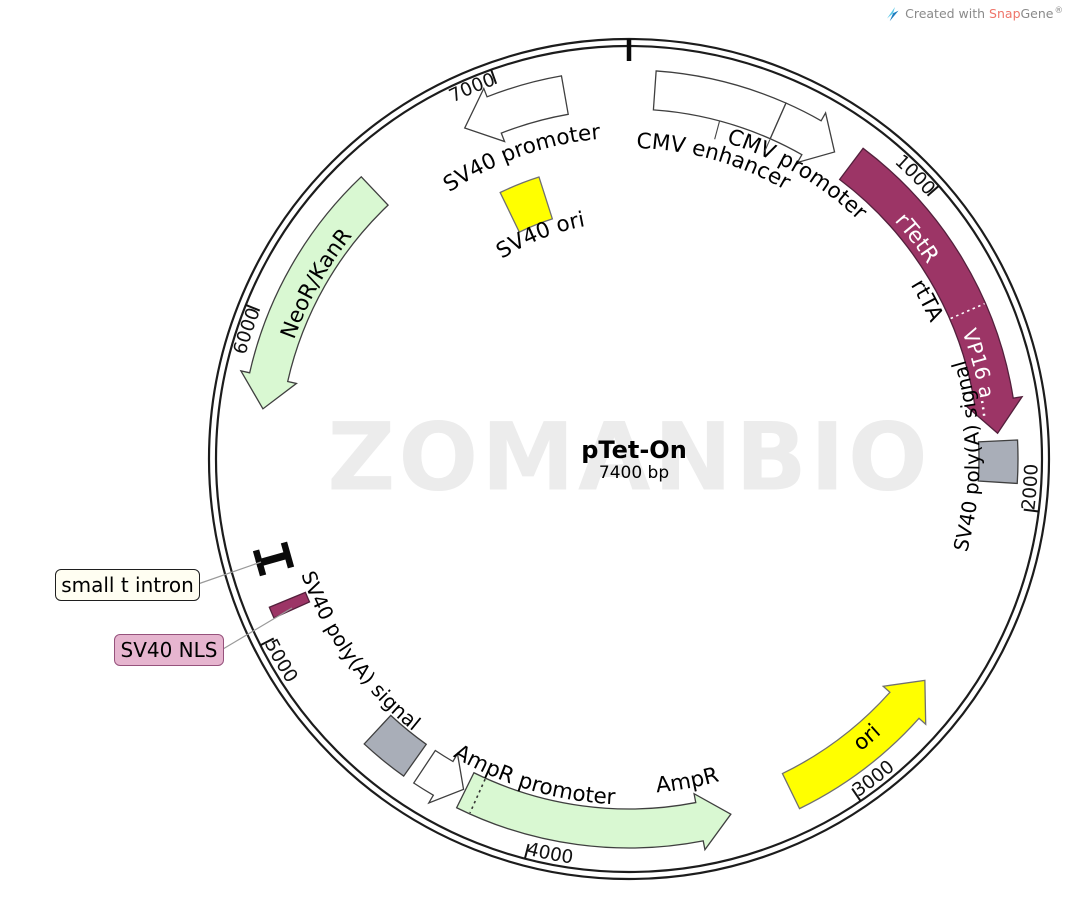  I want to click on tick-5000: 5000, so click(281, 661).